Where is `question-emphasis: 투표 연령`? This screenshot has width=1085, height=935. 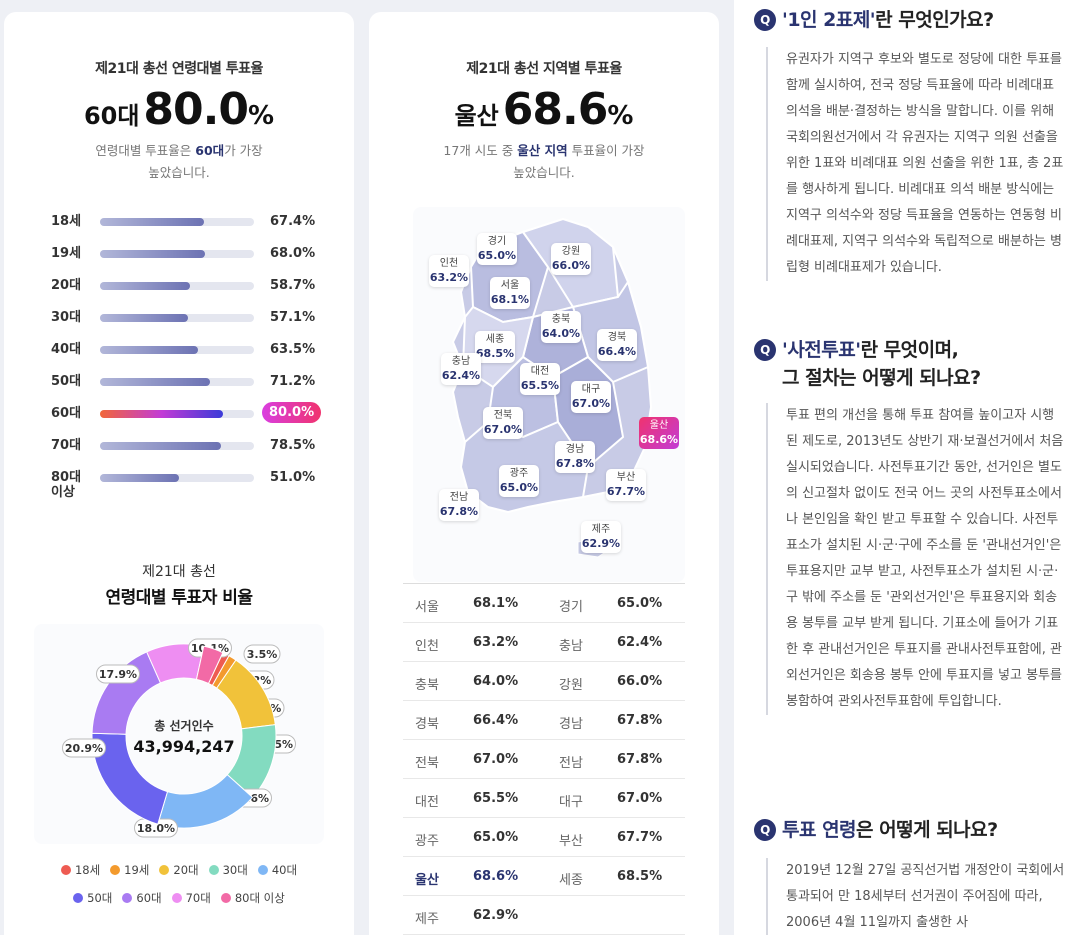 question-emphasis: 투표 연령 is located at coordinates (819, 830).